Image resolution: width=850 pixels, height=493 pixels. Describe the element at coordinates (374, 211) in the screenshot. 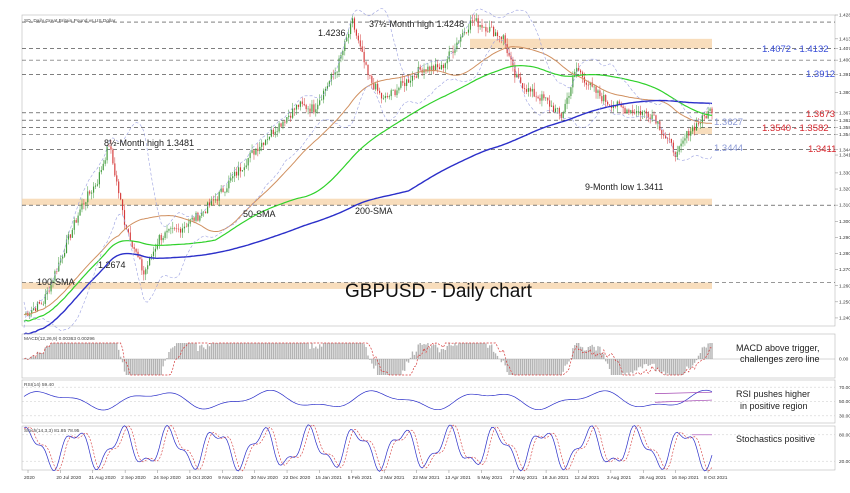

I see `annotation-label: 200-SMA` at that location.